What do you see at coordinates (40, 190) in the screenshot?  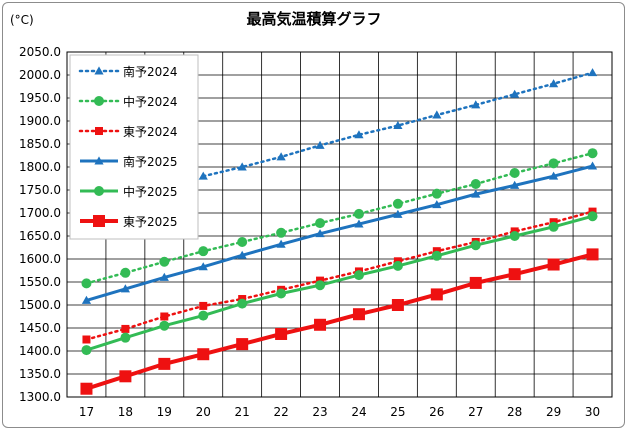 I see `y-tick-label: 1750.0` at bounding box center [40, 190].